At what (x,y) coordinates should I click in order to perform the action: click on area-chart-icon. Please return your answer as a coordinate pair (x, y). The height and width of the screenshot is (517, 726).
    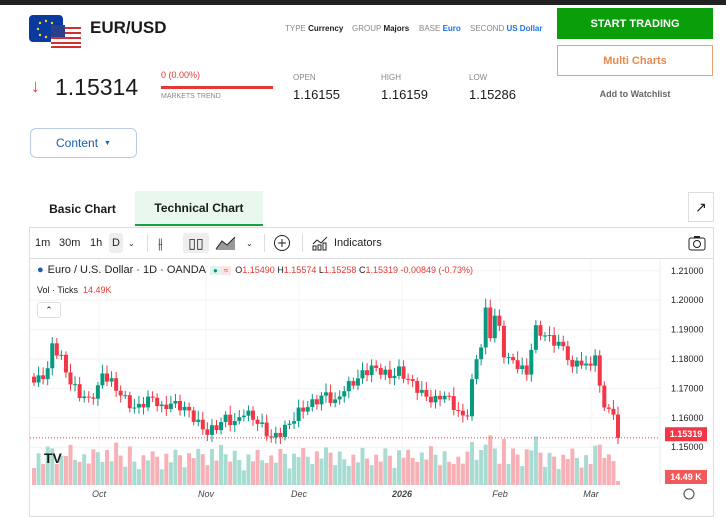
    Looking at the image, I should click on (226, 243).